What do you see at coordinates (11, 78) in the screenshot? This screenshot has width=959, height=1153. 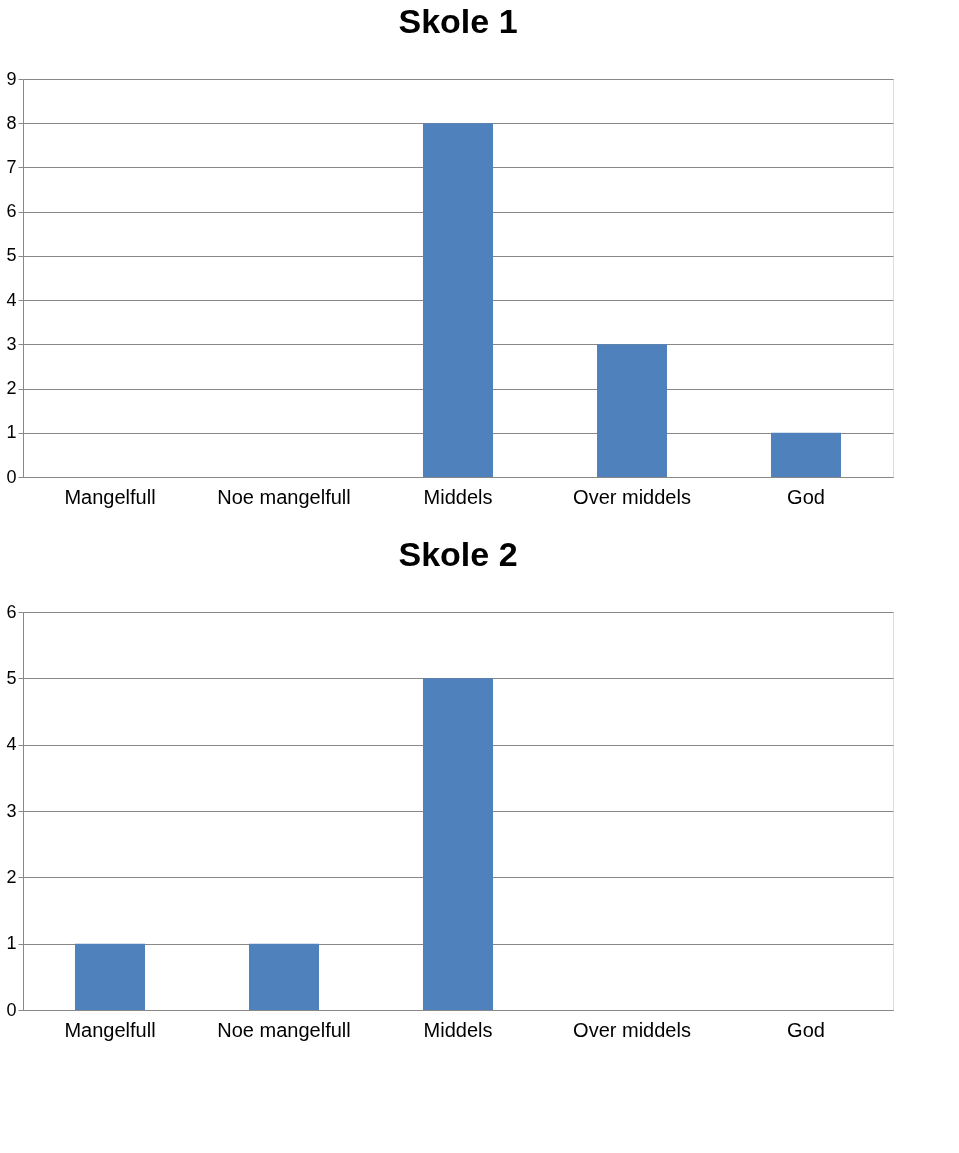 I see `y-tick-label: 9` at bounding box center [11, 78].